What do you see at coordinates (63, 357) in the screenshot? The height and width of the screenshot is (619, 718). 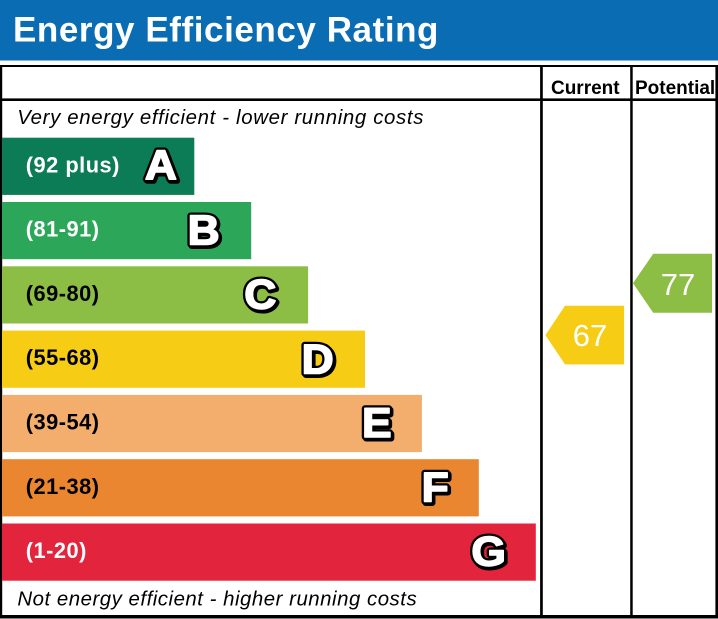 I see `svg-text: (55-68)` at bounding box center [63, 357].